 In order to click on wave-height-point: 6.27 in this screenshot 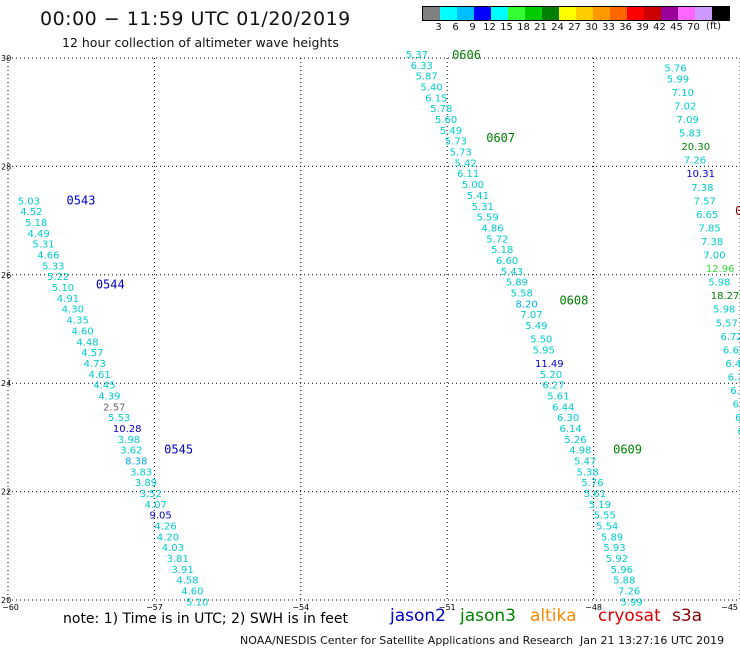, I will do `click(553, 386)`.